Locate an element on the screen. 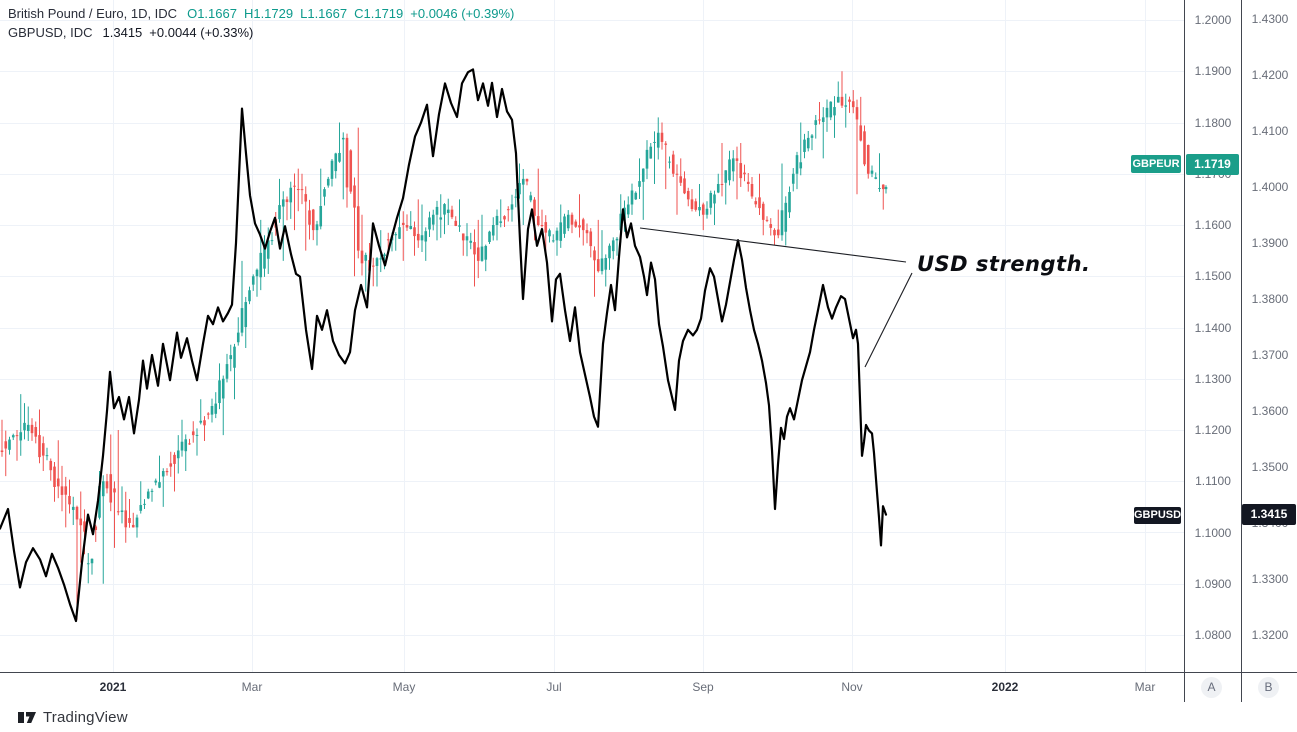  price-tick-label: 1.1500 is located at coordinates (1213, 276).